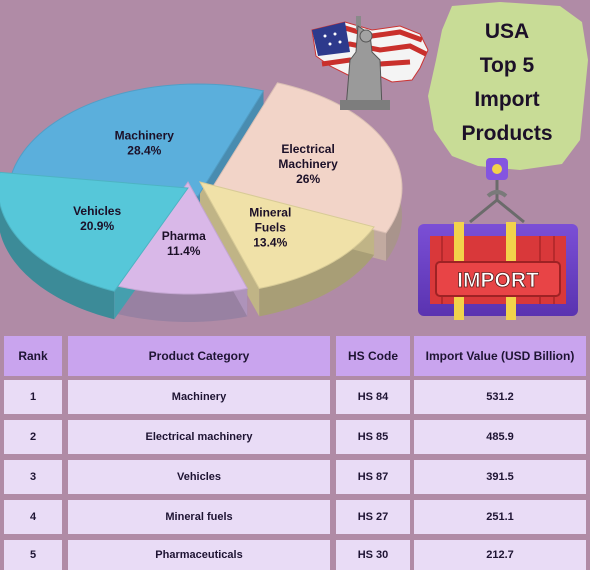  Describe the element at coordinates (498, 280) in the screenshot. I see `import-badge-label: IMPORT` at that location.